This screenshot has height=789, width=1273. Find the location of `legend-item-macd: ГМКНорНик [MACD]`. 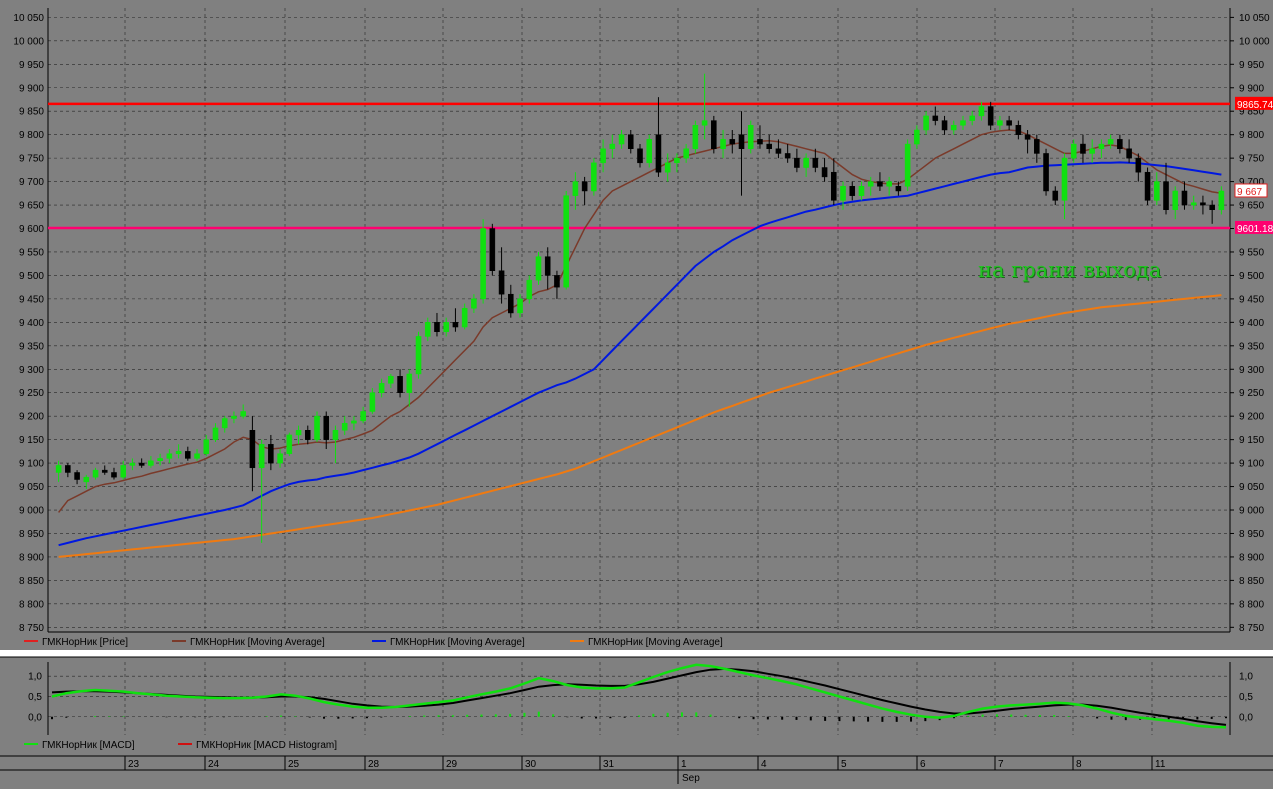

legend-item-macd: ГМКНорНик [MACD] is located at coordinates (79, 745).